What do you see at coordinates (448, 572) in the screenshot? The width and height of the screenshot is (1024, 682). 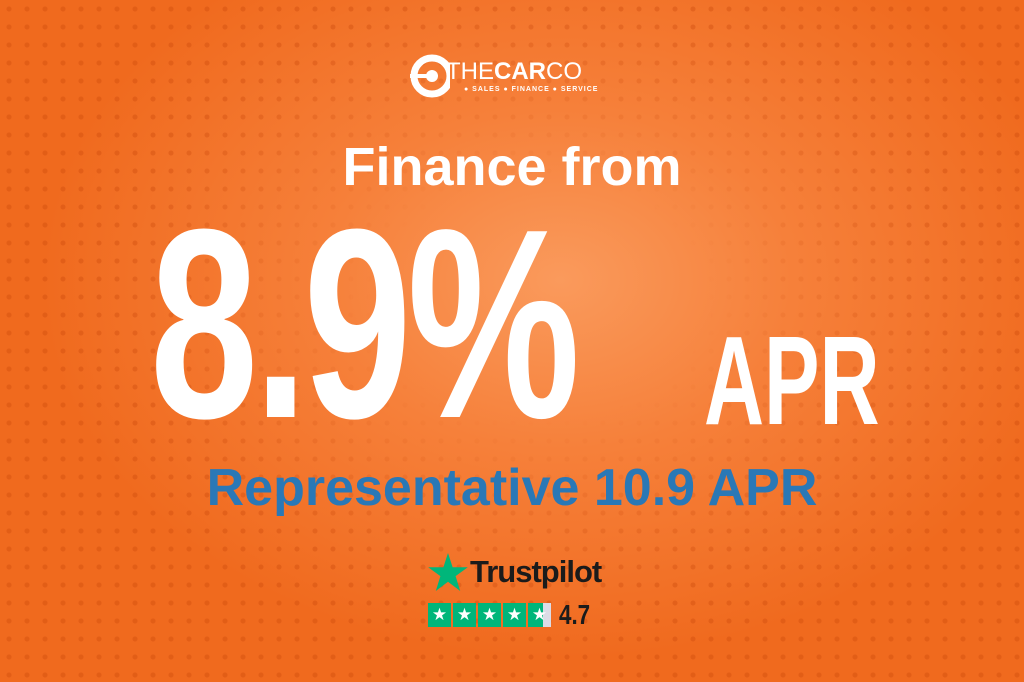 I see `trustpilot-star-icon` at bounding box center [448, 572].